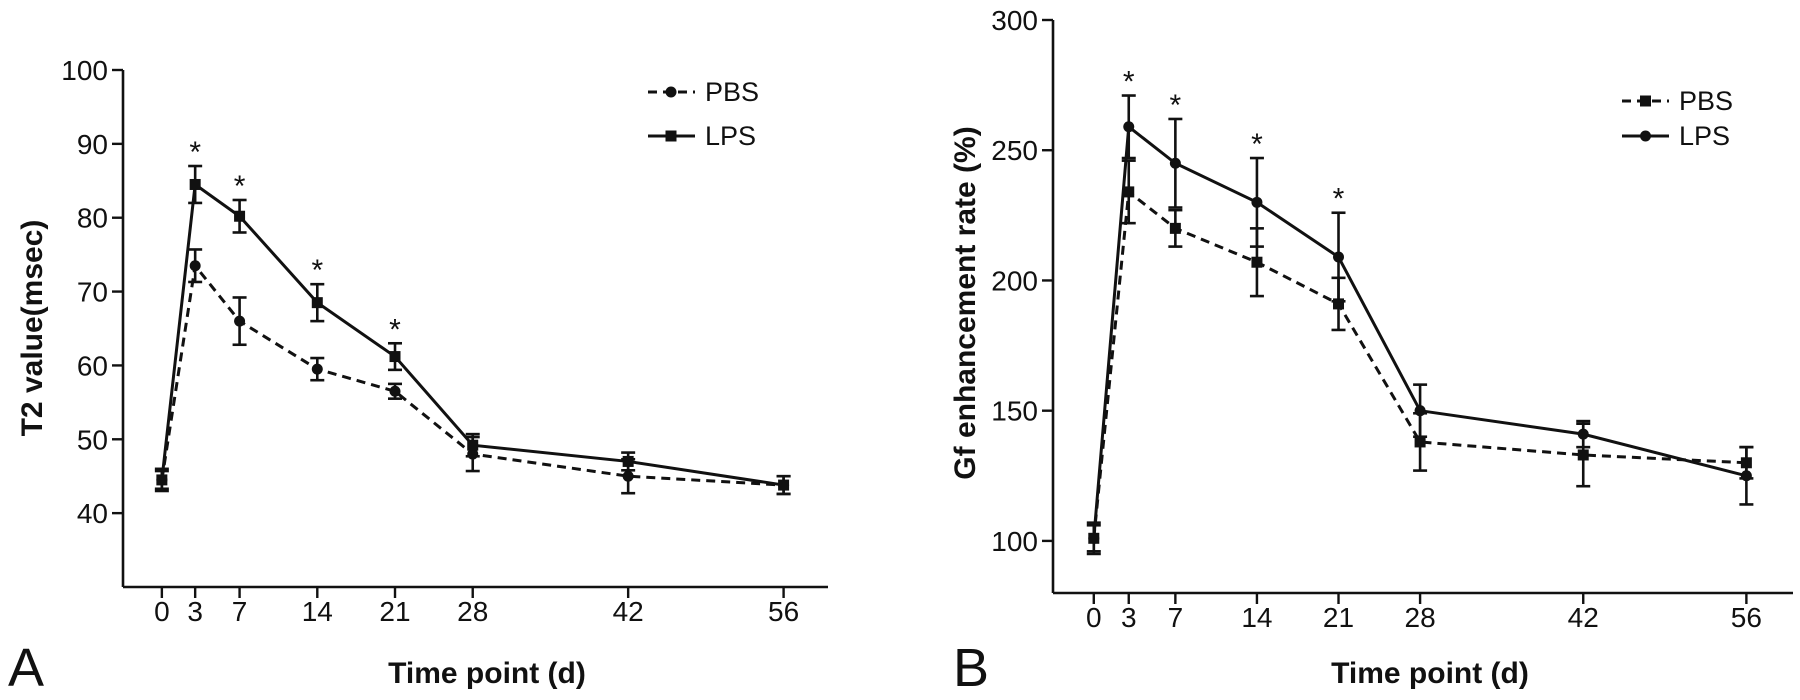 This screenshot has height=700, width=1800. I want to click on y-tick-label: 50, so click(92, 439).